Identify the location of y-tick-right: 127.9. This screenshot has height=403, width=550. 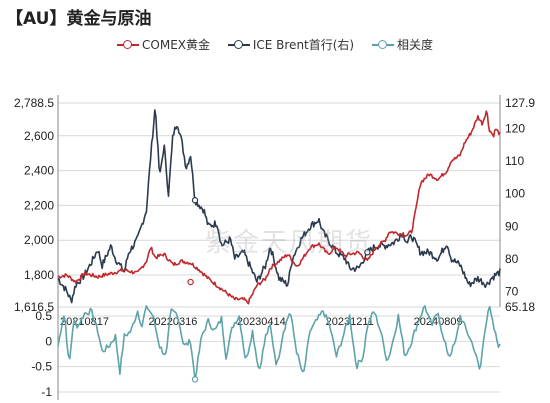
(520, 103).